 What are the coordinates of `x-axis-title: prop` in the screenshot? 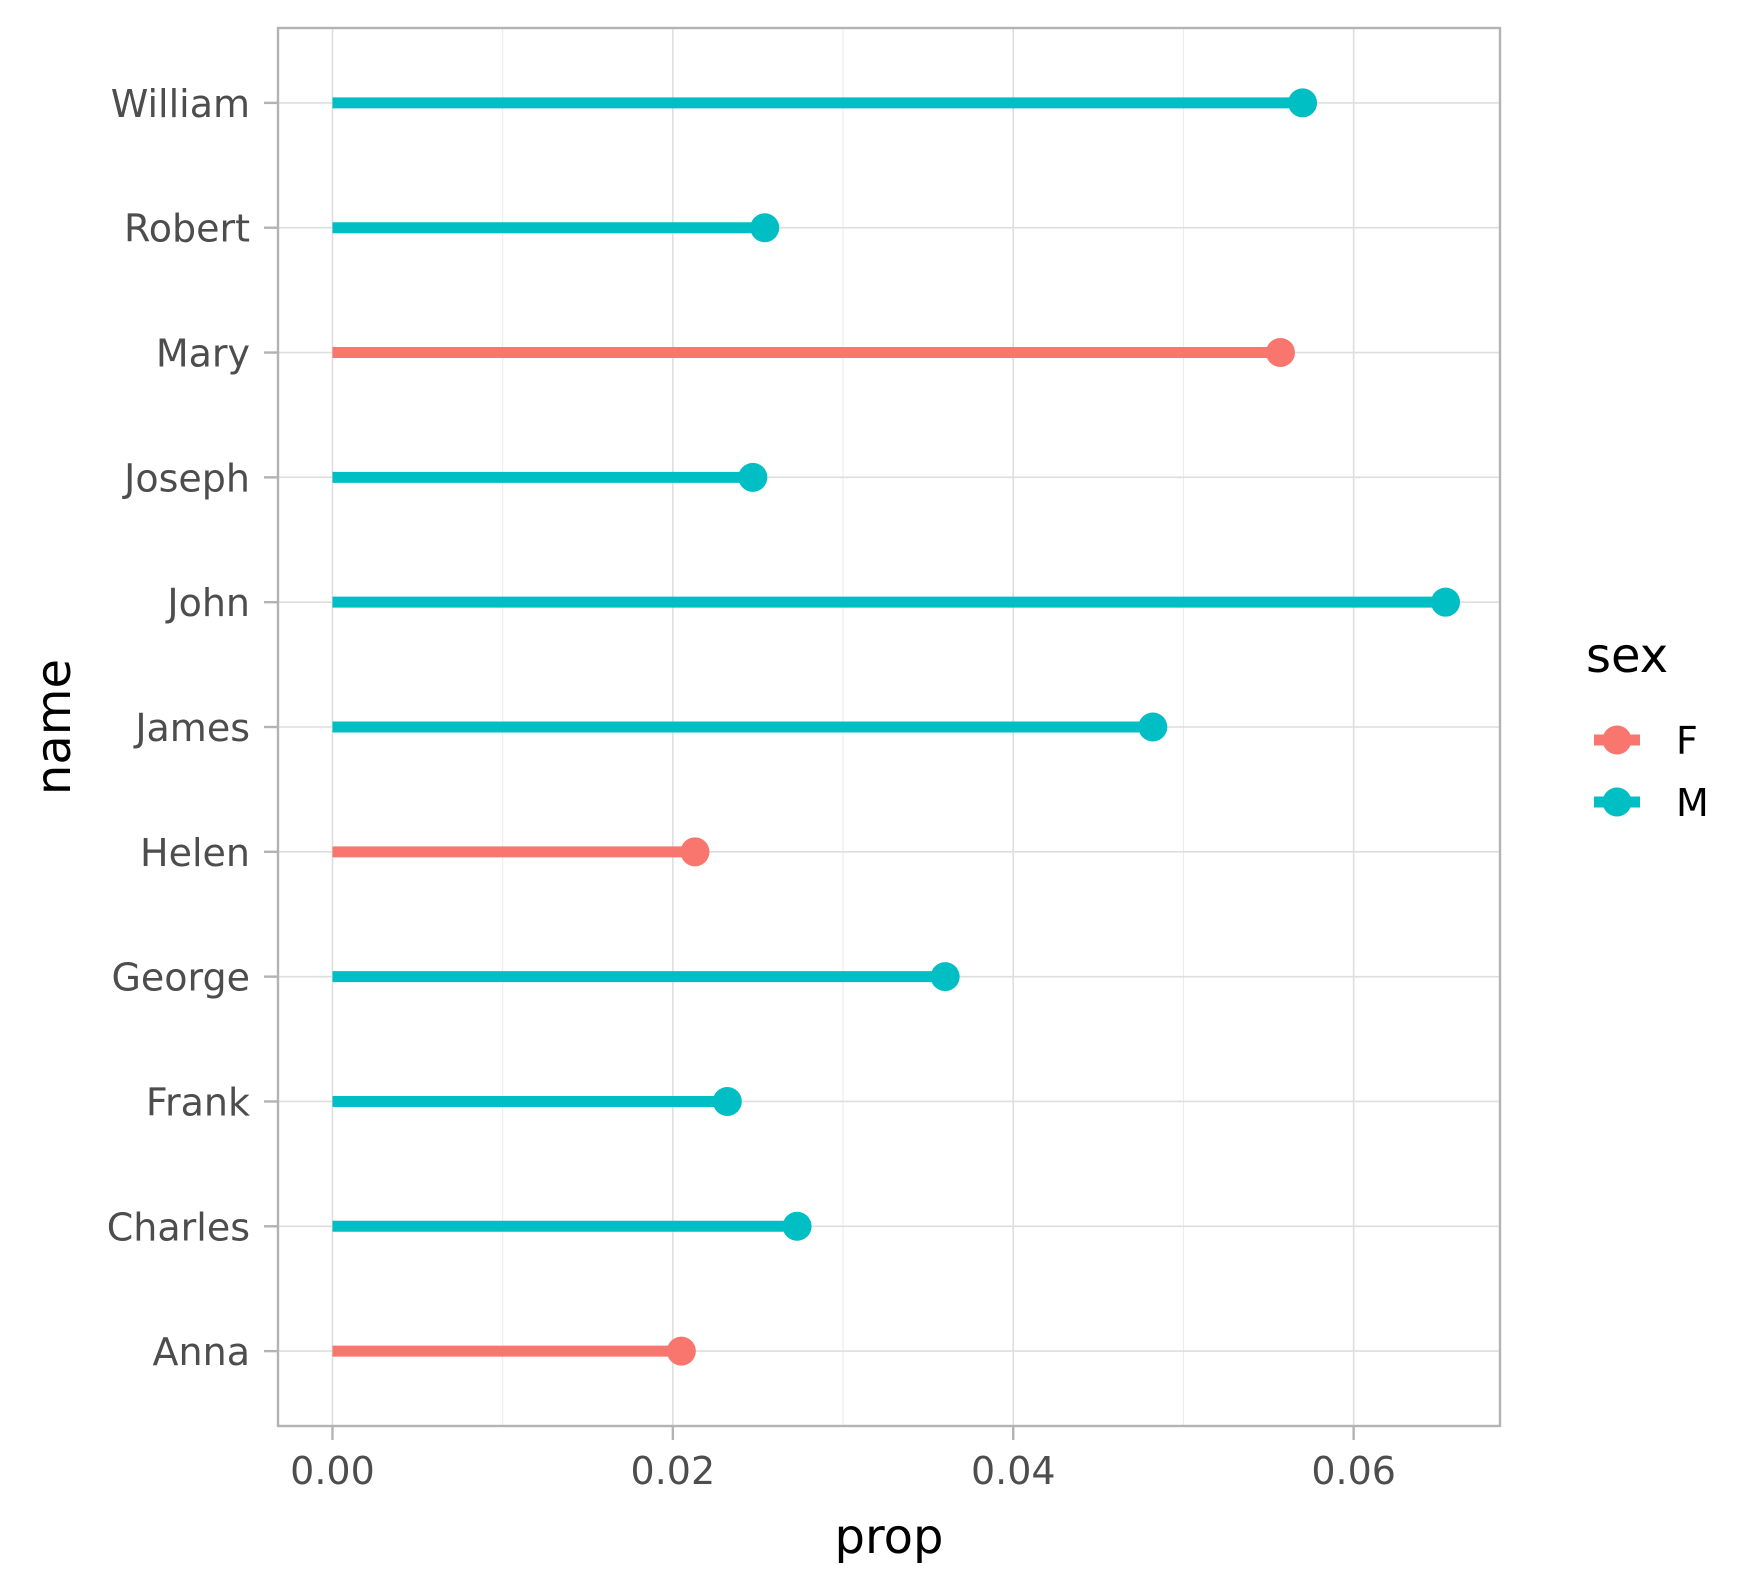 It's located at (889, 1537).